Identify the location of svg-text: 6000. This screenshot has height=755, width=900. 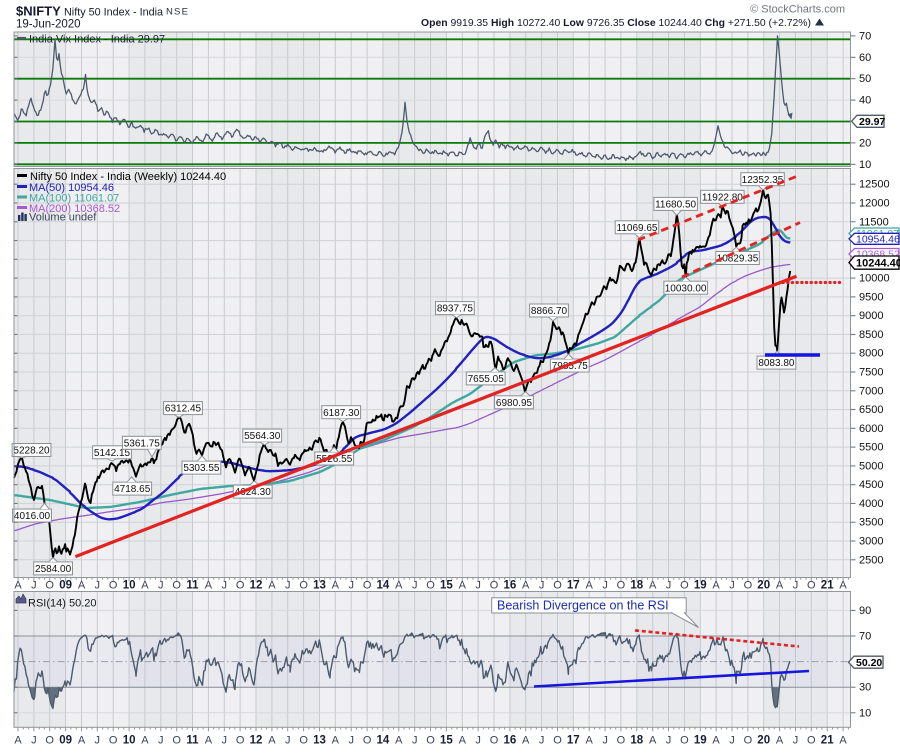
(871, 429).